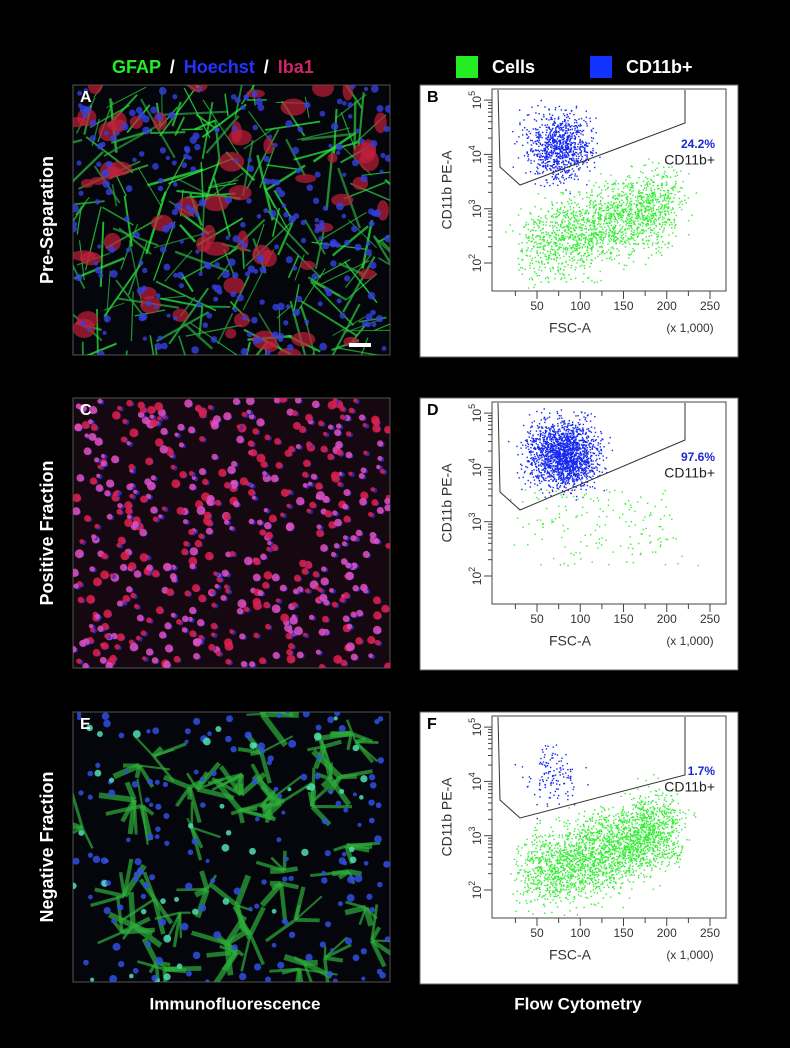 The height and width of the screenshot is (1048, 790). Describe the element at coordinates (305, 178) in the screenshot. I see `microglia` at that location.